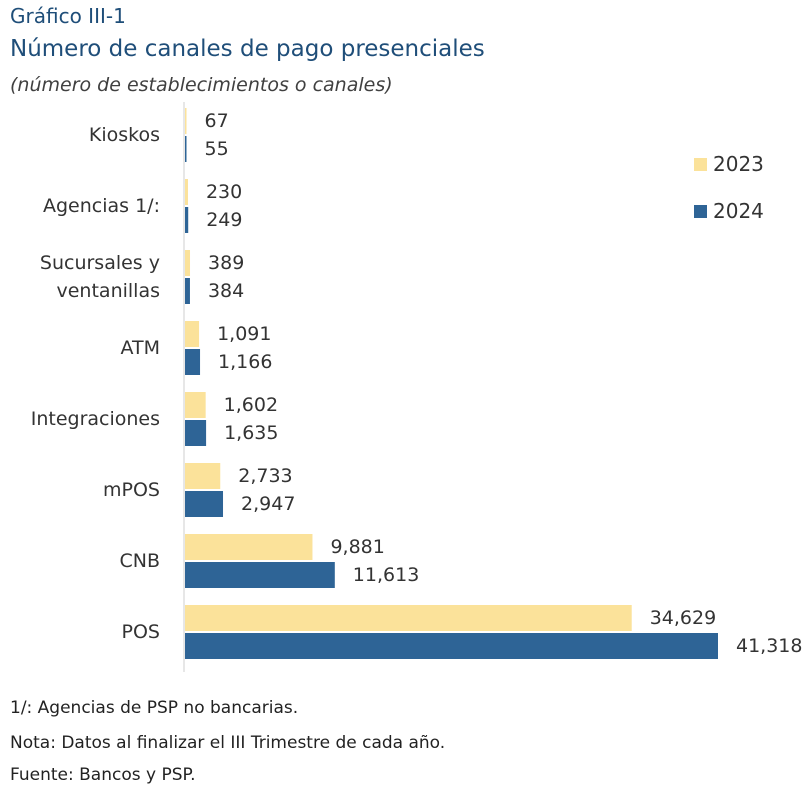 This screenshot has width=803, height=794. What do you see at coordinates (217, 149) in the screenshot?
I see `data-label: 55` at bounding box center [217, 149].